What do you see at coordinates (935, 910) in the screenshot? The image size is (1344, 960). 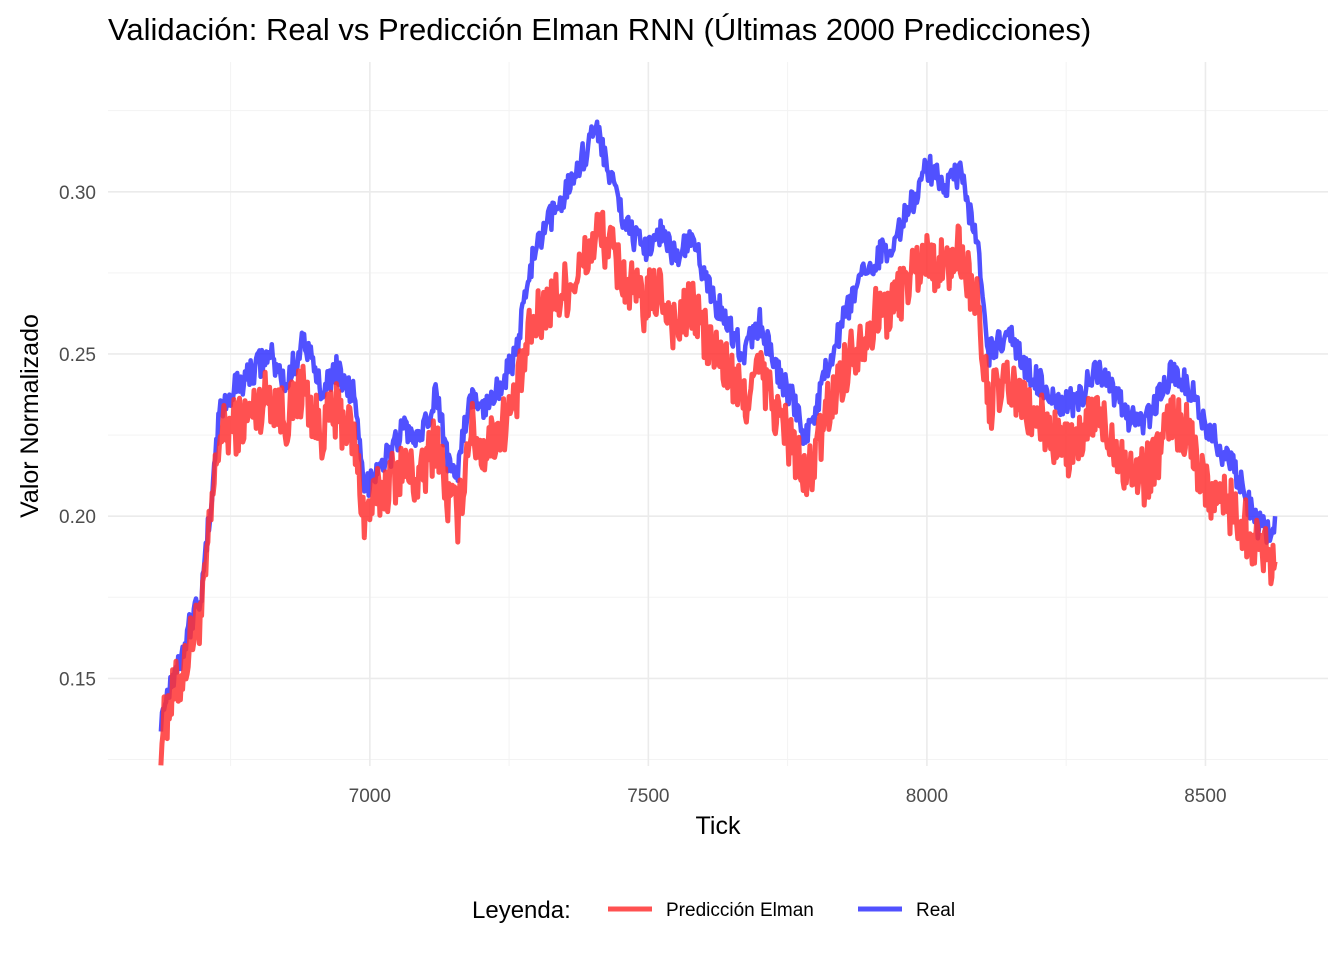 I see `legend-label-real: Real` at bounding box center [935, 910].